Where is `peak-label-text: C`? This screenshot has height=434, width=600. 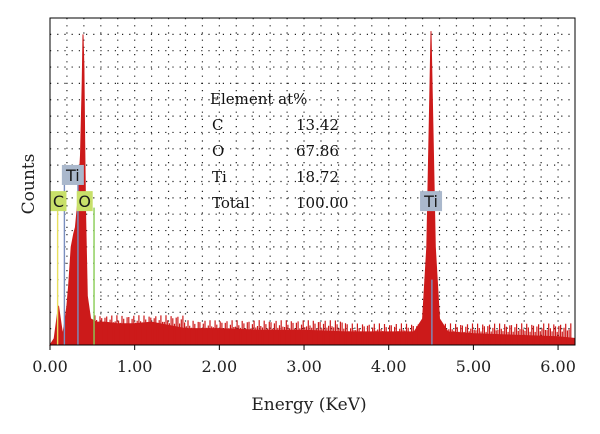
peak-label-text: C is located at coordinates (58, 201).